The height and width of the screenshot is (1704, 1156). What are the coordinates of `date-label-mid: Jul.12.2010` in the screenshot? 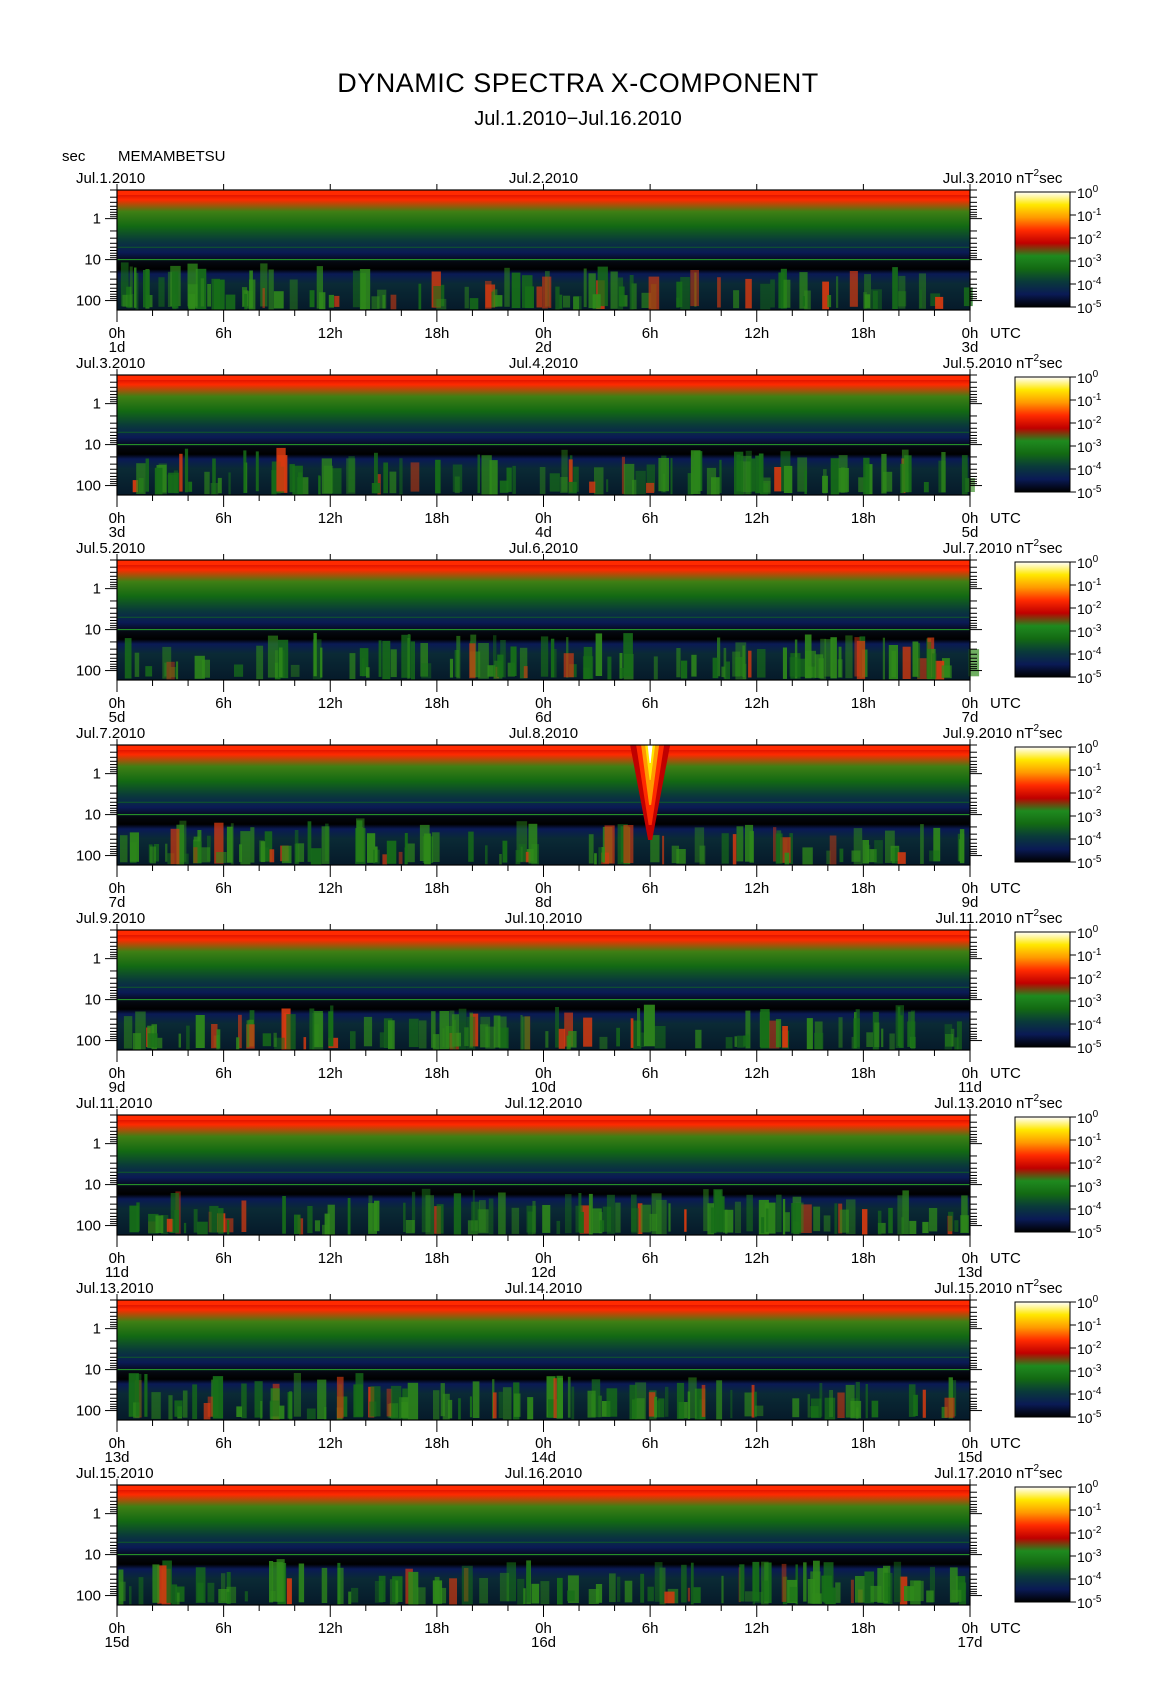 It's located at (544, 1103).